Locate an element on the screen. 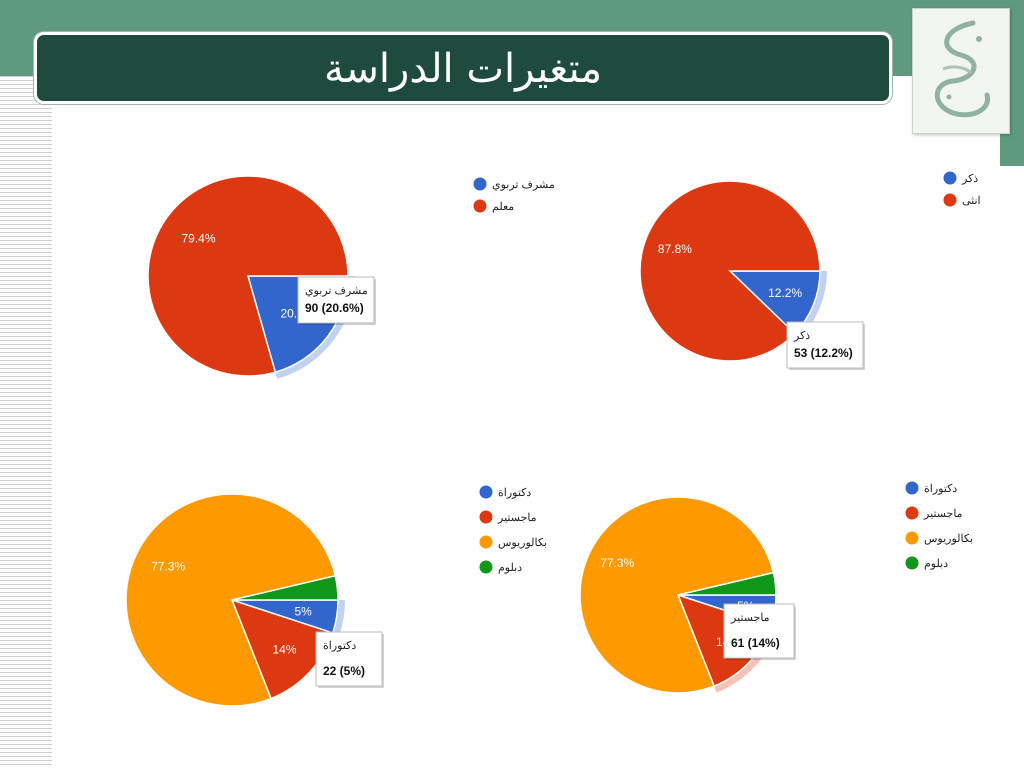  tooltip-title: دكتوراة is located at coordinates (339, 646).